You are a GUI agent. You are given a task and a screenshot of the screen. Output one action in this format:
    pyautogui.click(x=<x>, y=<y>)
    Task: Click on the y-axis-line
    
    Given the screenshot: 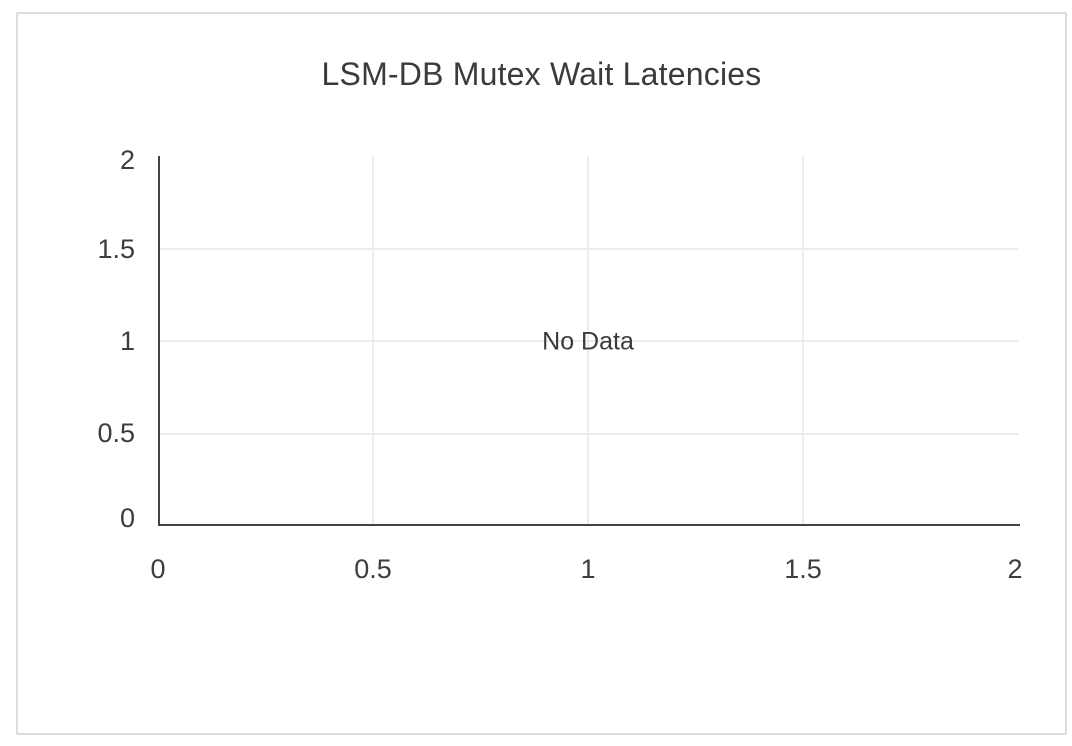 What is the action you would take?
    pyautogui.click(x=159, y=341)
    